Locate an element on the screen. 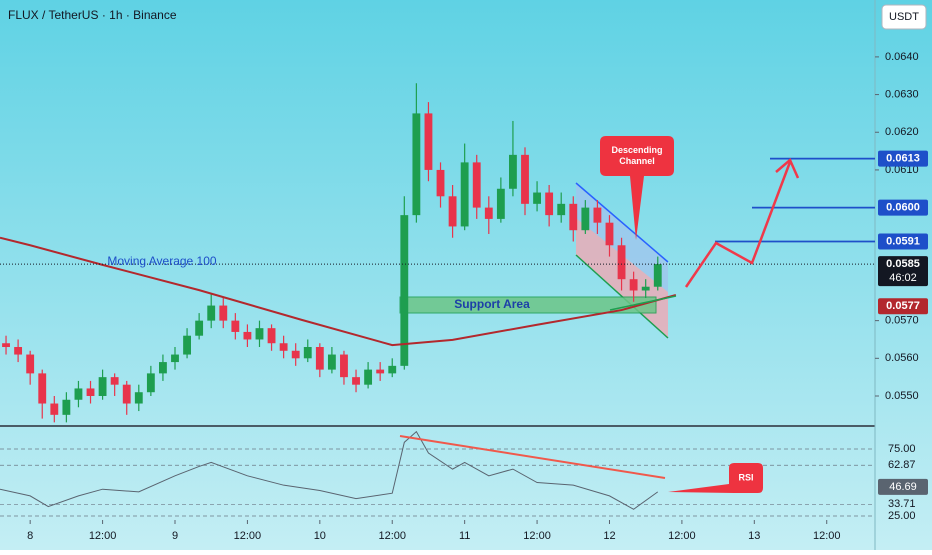  level-label: 0.0613 is located at coordinates (903, 159).